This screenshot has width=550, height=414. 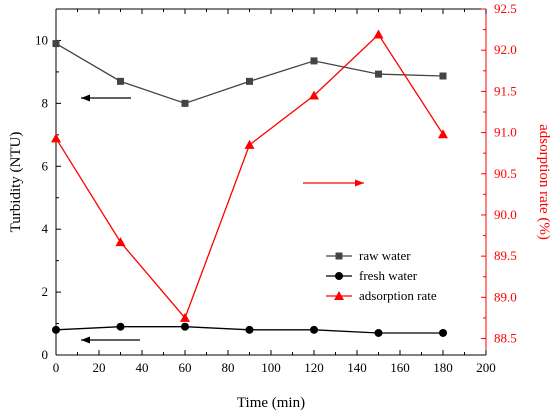 I want to click on left-tick-label: 0, so click(x=45, y=354).